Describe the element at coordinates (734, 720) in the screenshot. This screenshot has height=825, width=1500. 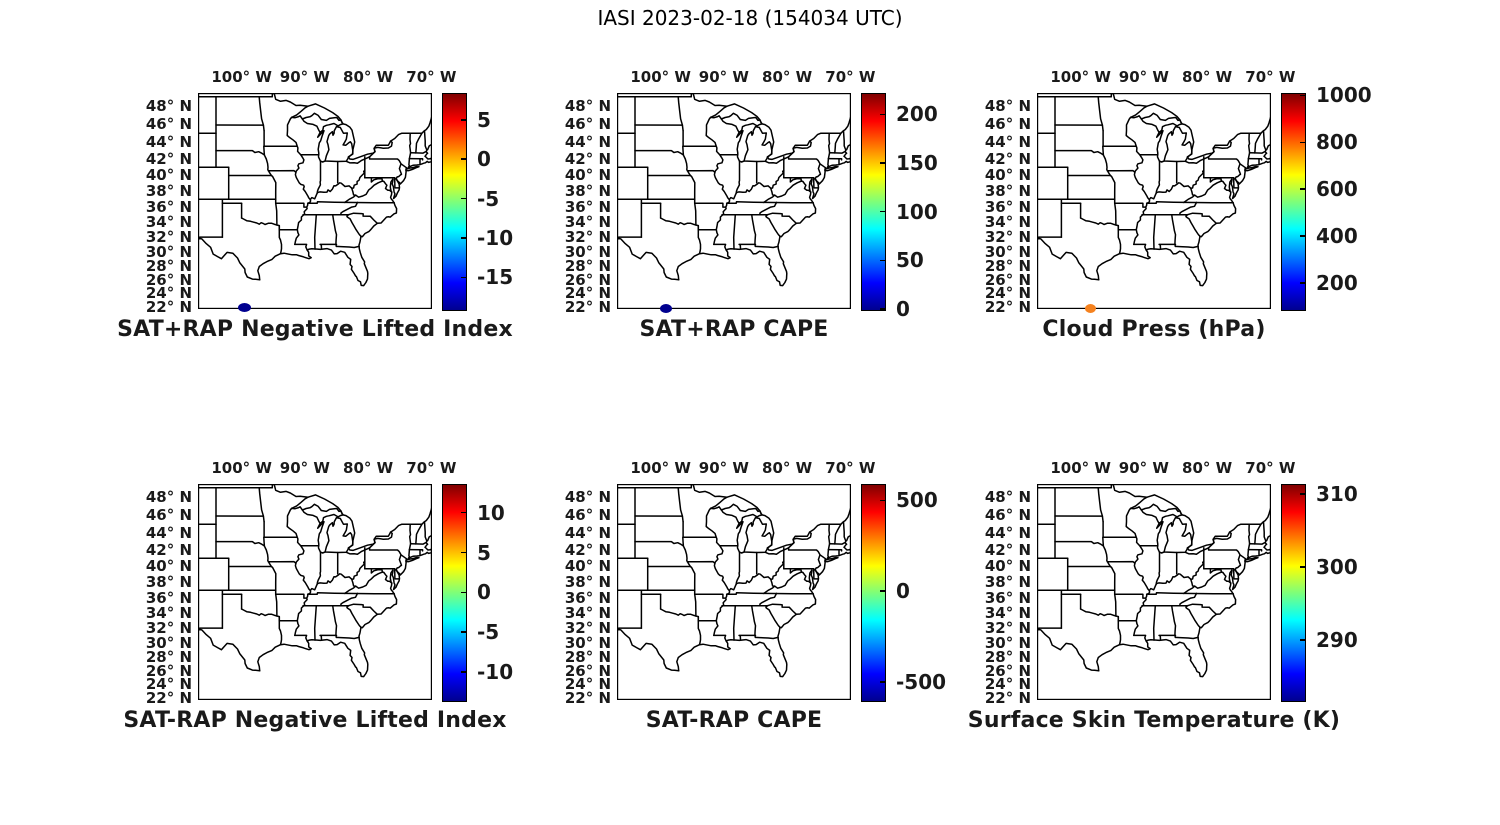
I see `panel-title: SAT-RAP CAPE` at that location.